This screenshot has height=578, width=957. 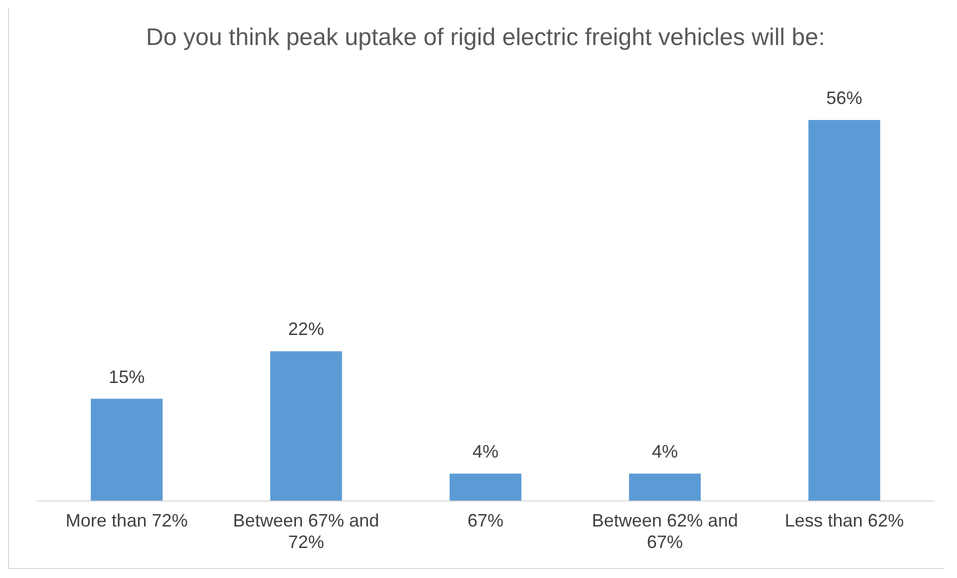 I want to click on chart-title: Do you think peak uptake of rigid electric freight vehicles will be:, so click(x=486, y=38).